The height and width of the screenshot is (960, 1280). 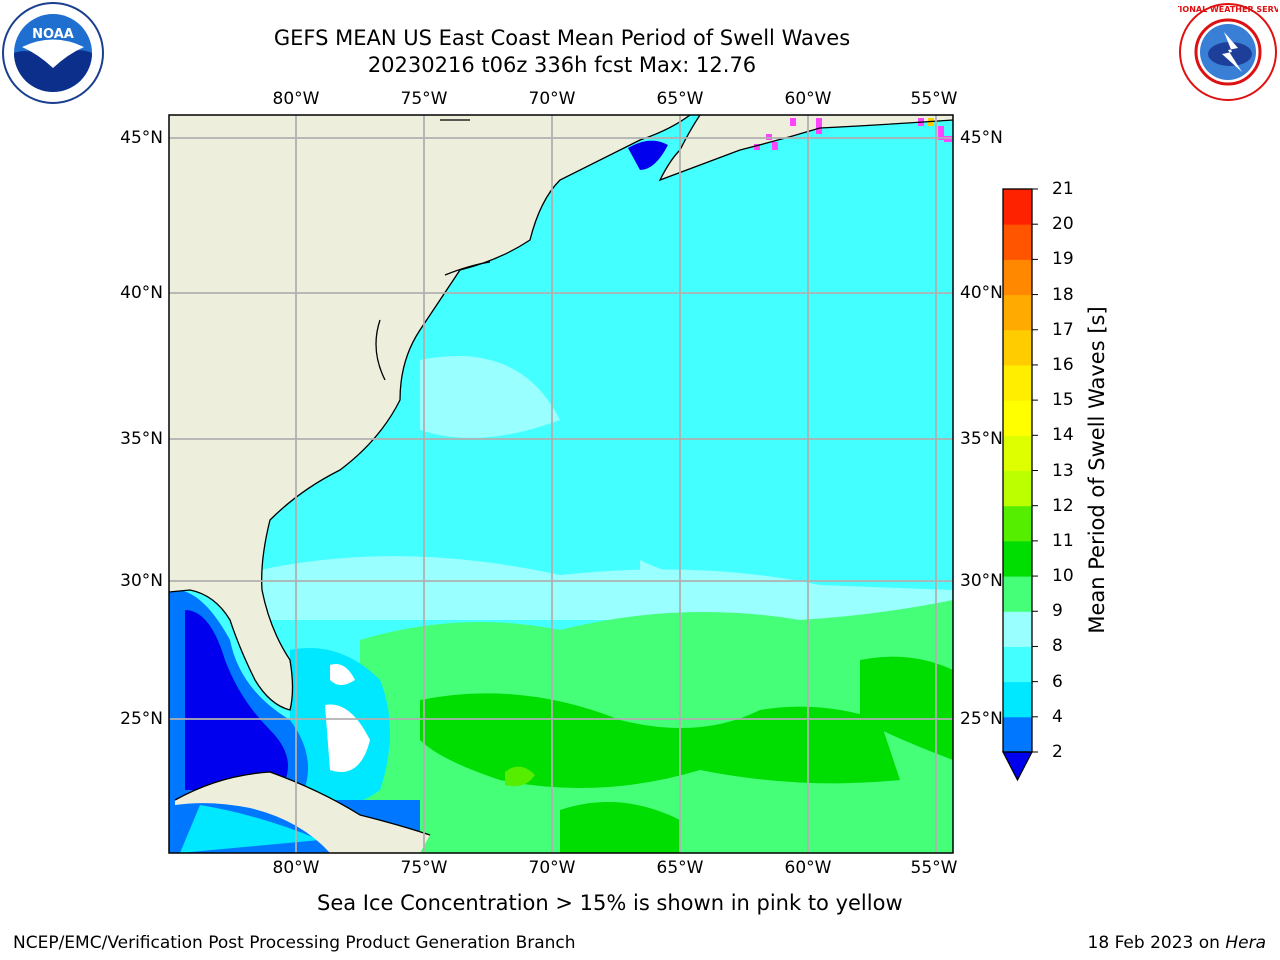 What do you see at coordinates (1057, 611) in the screenshot?
I see `colorbar-tick-label: 9` at bounding box center [1057, 611].